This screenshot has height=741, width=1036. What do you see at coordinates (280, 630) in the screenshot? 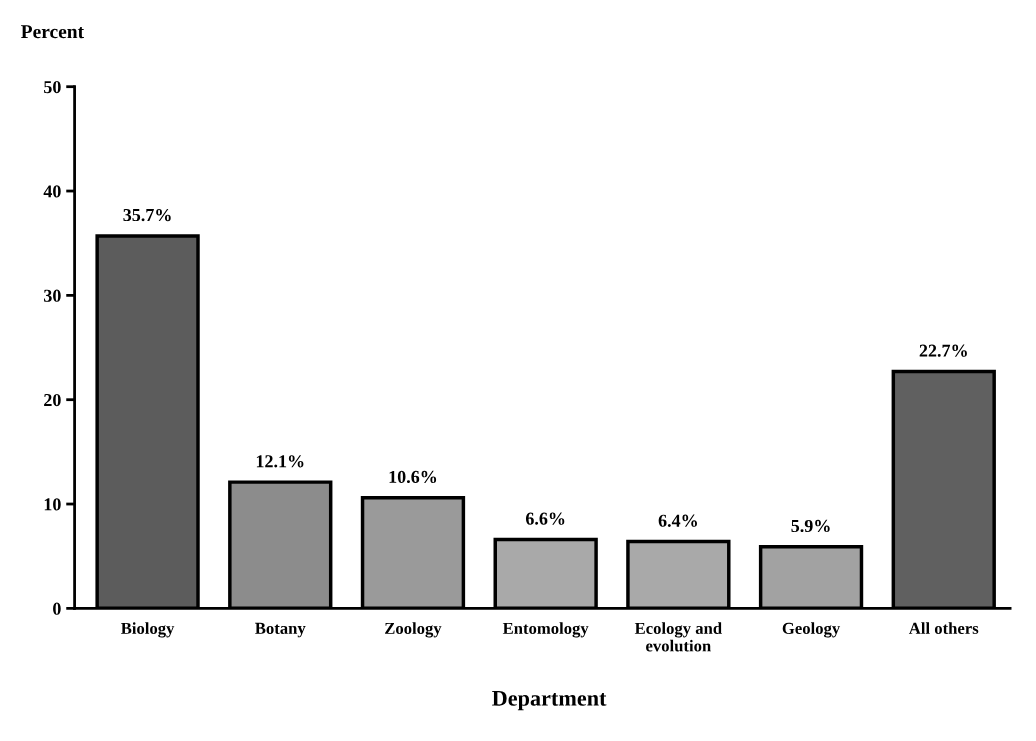
I see `x-tick-label: Botany` at bounding box center [280, 630].